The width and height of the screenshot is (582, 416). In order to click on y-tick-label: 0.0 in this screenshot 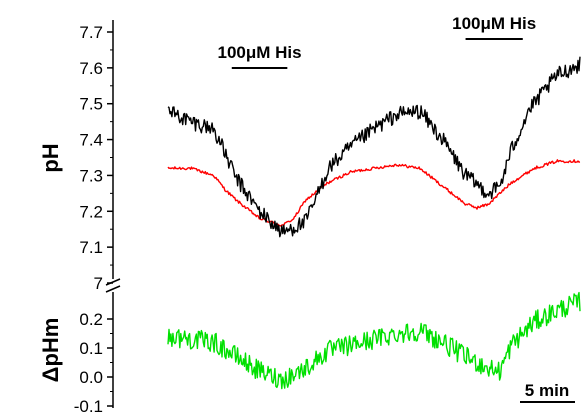, I will do `click(91, 377)`.